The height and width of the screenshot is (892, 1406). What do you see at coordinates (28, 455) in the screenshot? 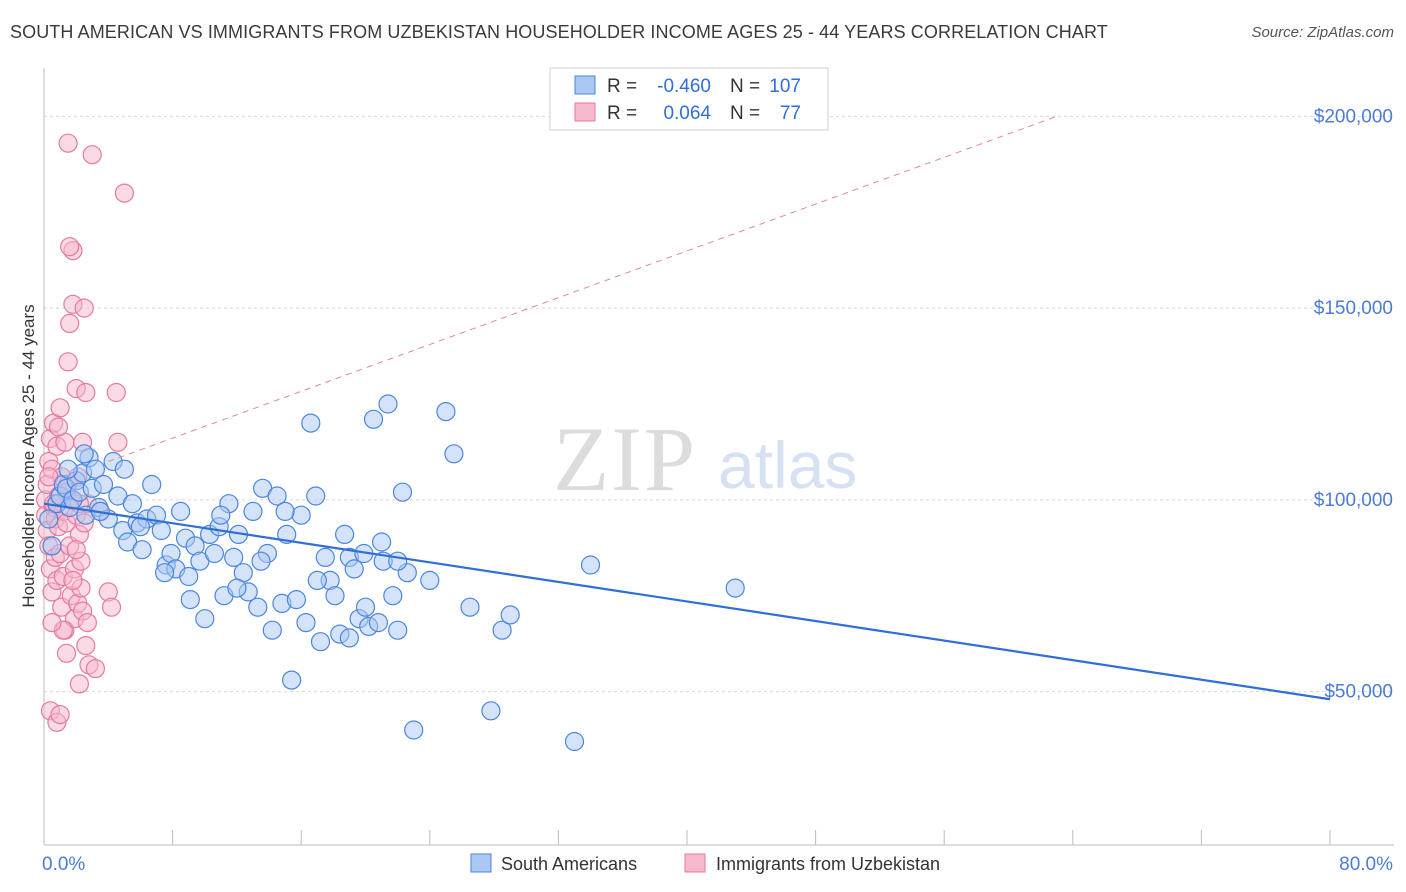
I see `y-axis-label: Householder Income Ages 25 - 44 years` at bounding box center [28, 455].